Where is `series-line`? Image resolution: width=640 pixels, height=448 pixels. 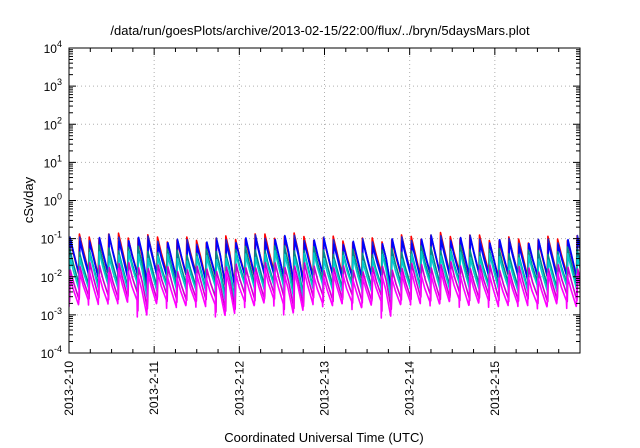 series-line is located at coordinates (324, 293).